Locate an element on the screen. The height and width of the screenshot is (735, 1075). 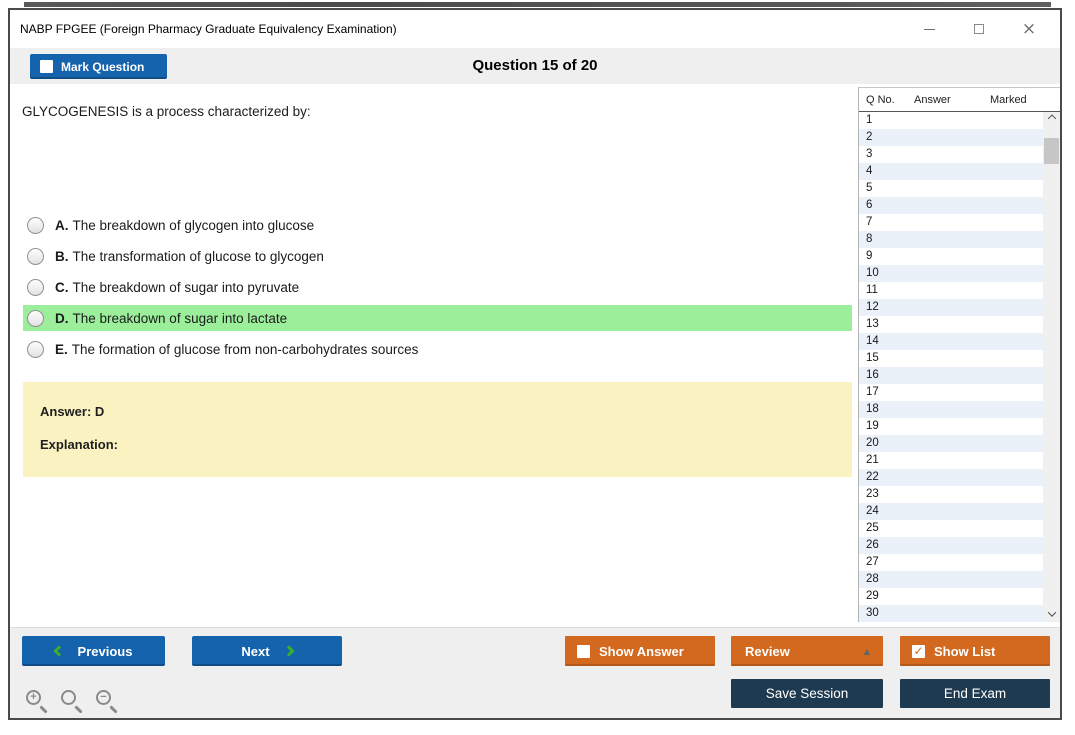
question-counter: Question 15 of 20 is located at coordinates (535, 65).